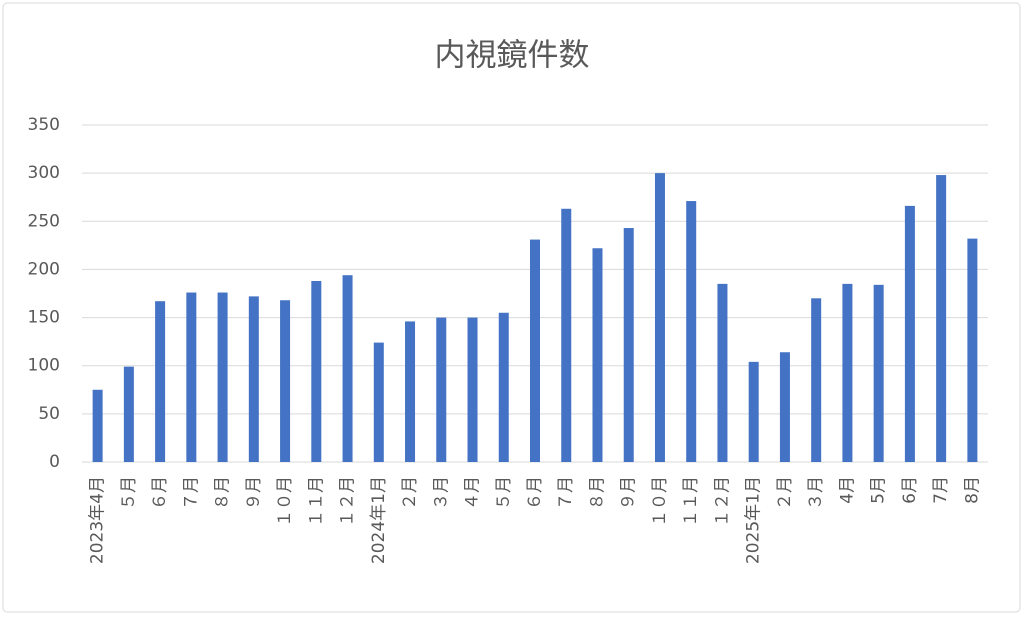 The height and width of the screenshot is (618, 1024). I want to click on y-tick-label: 50, so click(49, 414).